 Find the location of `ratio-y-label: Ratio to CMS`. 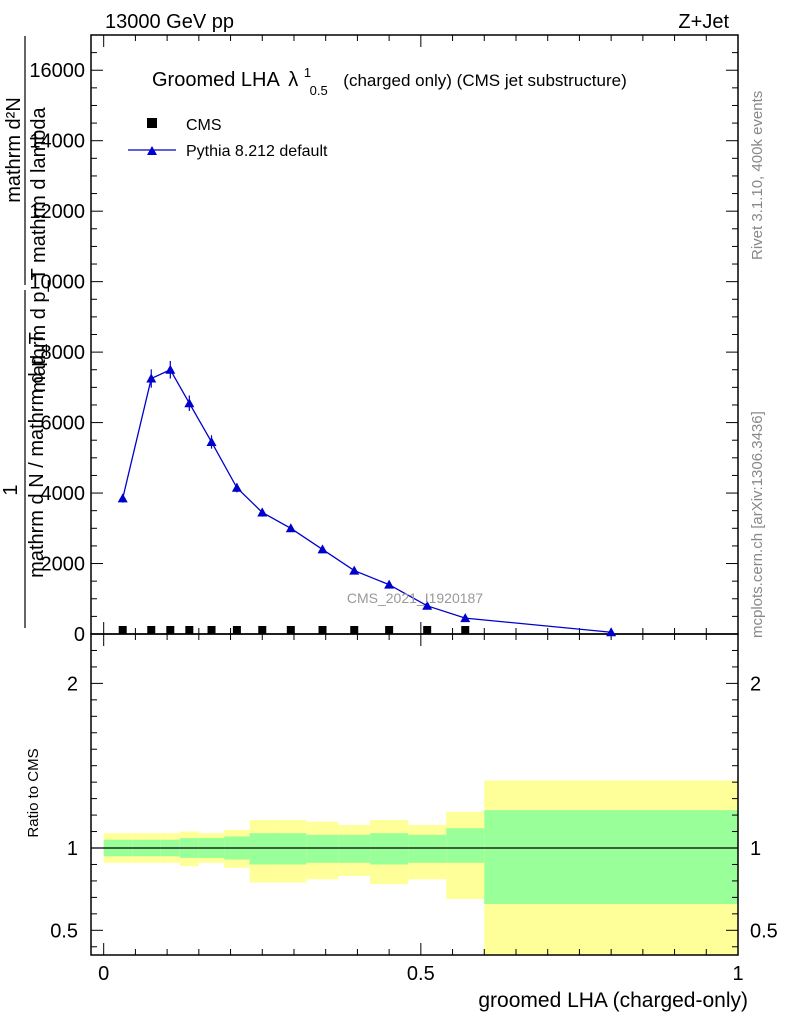

ratio-y-label: Ratio to CMS is located at coordinates (33, 792).